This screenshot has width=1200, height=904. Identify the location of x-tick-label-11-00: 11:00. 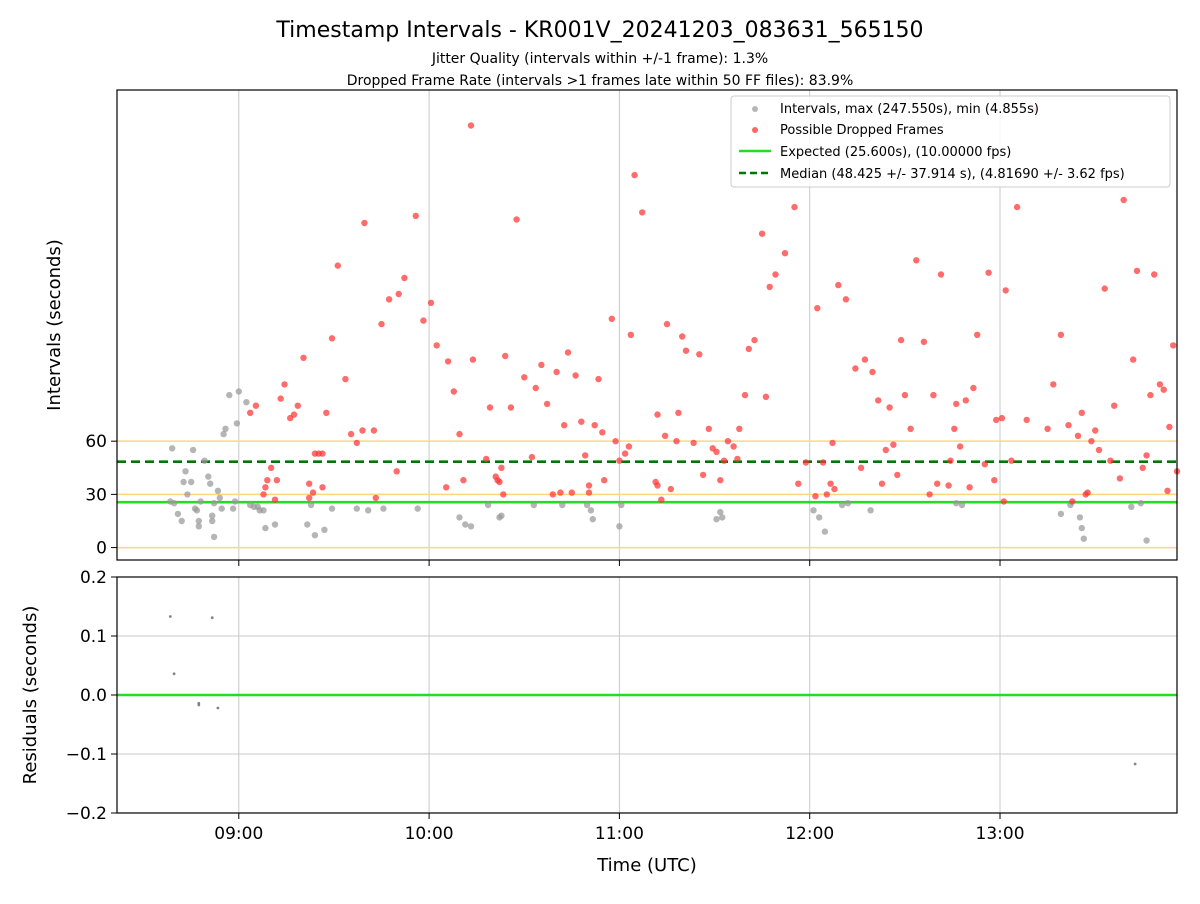
(619, 834).